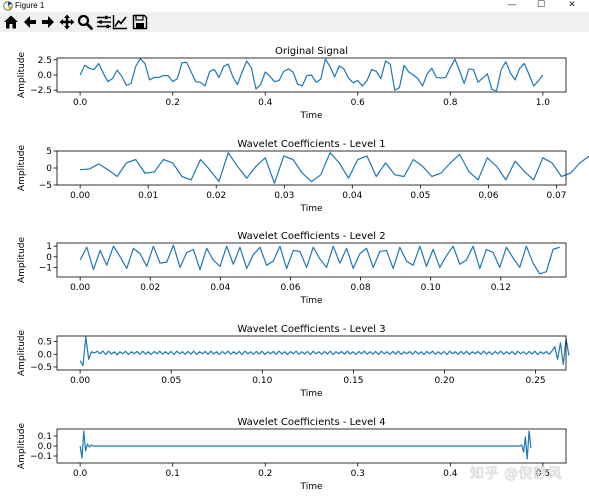 This screenshot has height=500, width=589. What do you see at coordinates (358, 474) in the screenshot?
I see `chart-5-xtick-label: 0.3` at bounding box center [358, 474].